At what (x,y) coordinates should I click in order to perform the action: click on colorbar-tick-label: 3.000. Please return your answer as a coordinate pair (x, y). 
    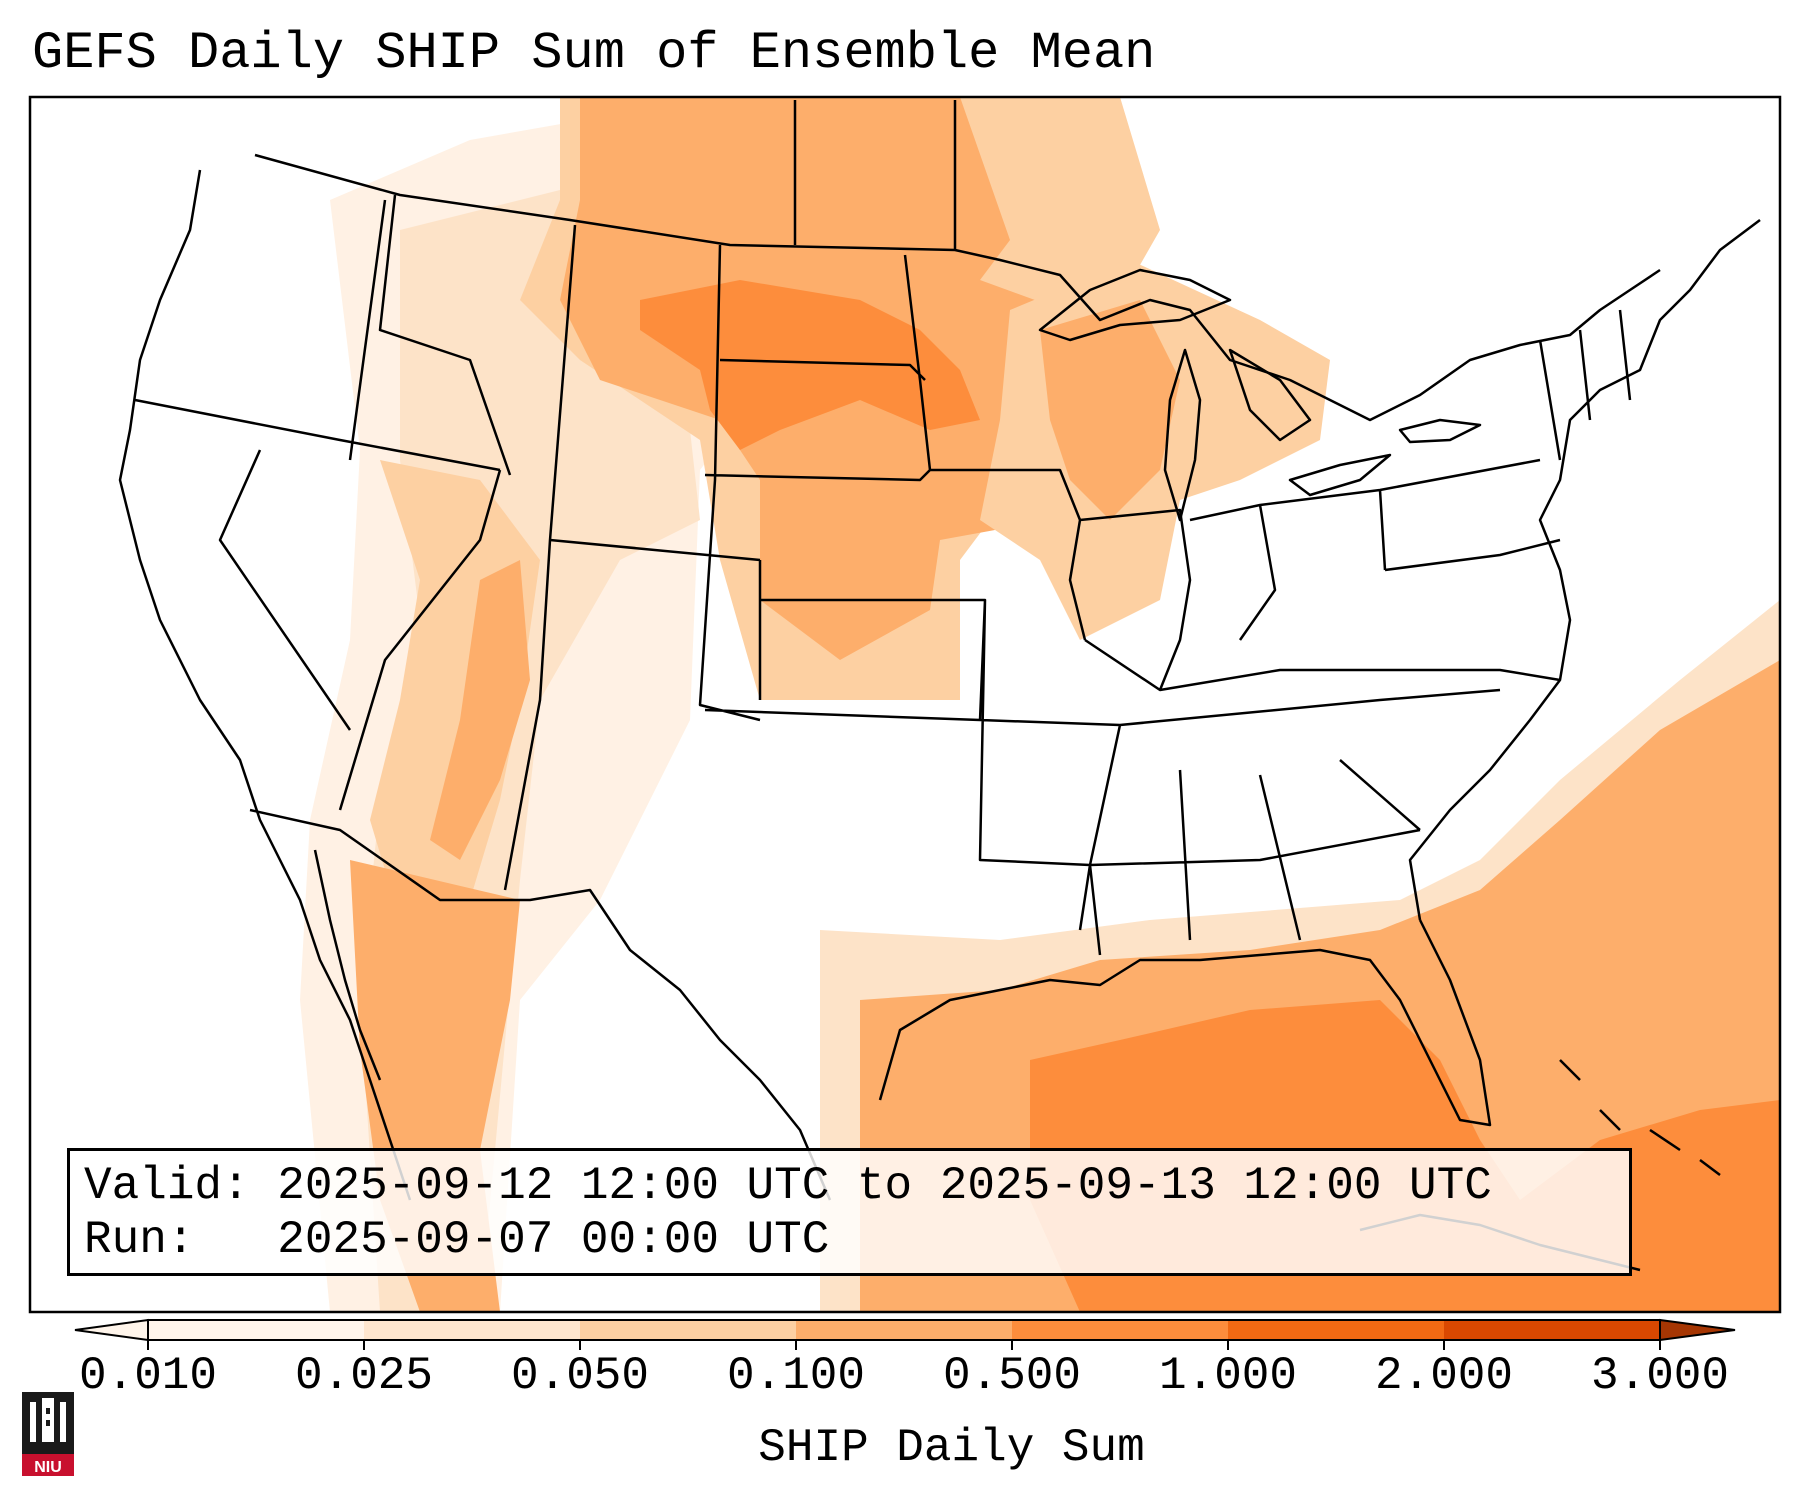
    Looking at the image, I should click on (1660, 1376).